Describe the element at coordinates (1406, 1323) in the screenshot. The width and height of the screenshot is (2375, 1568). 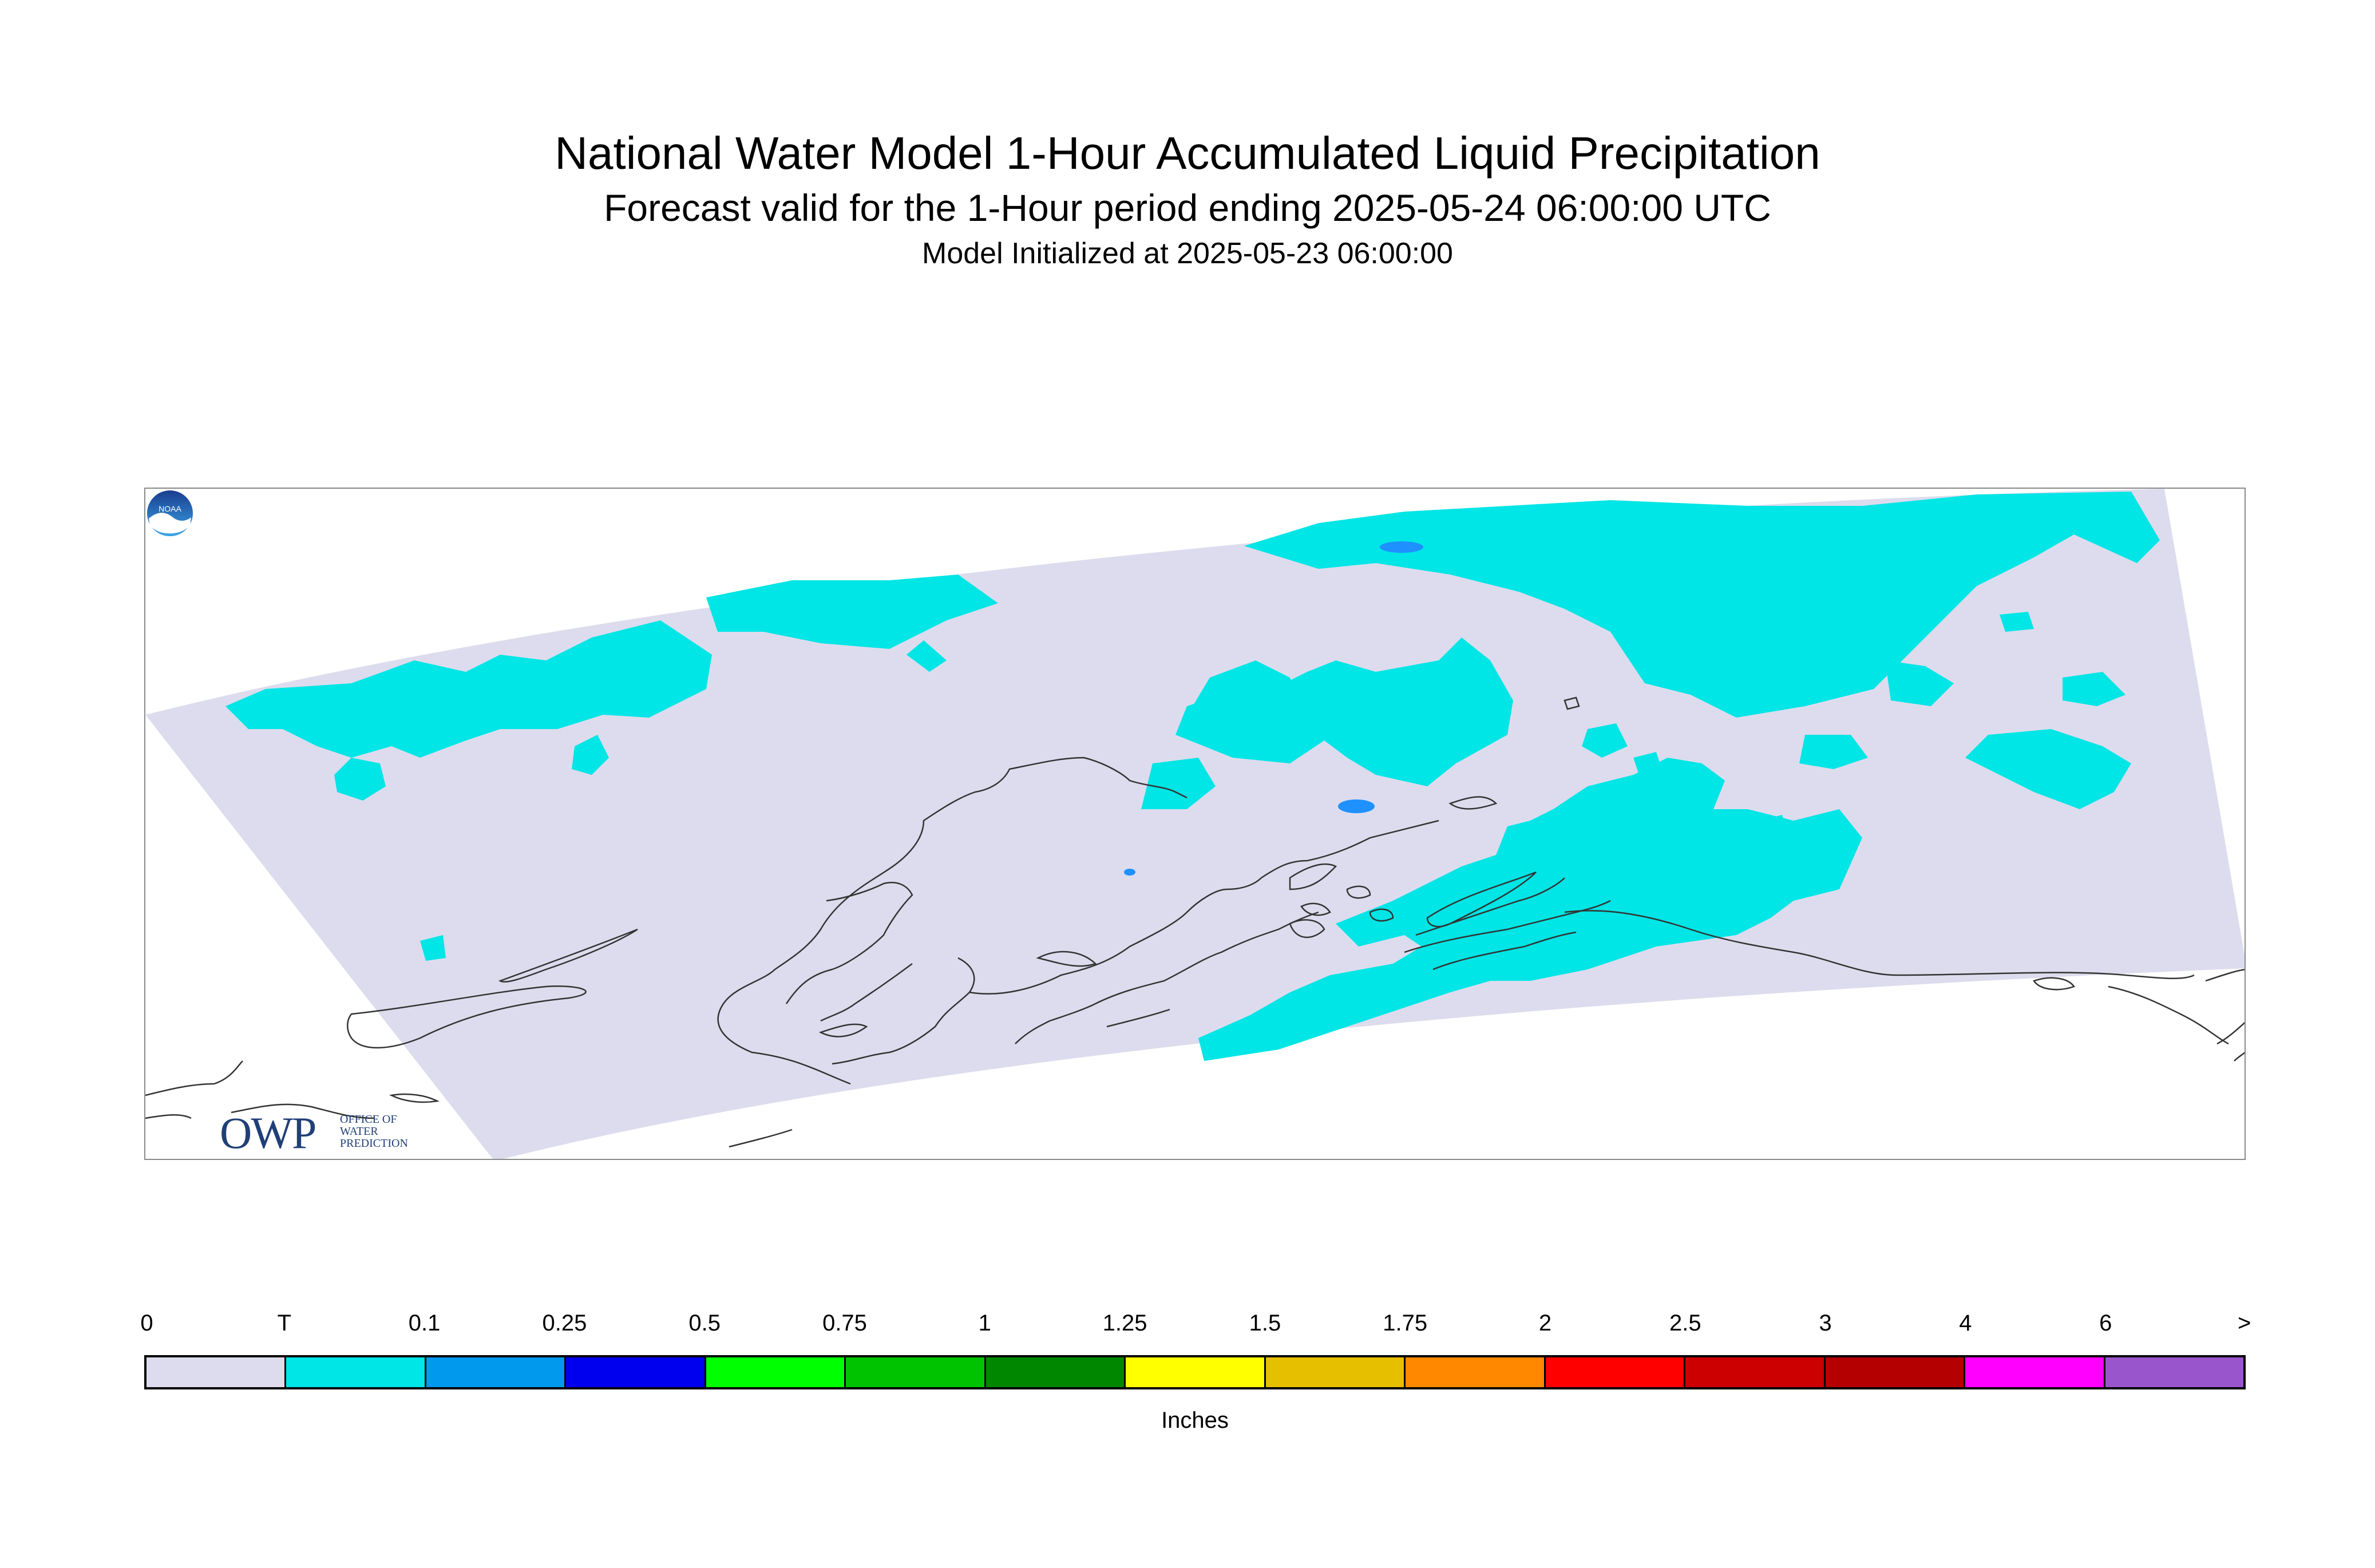
I see `legend-tick-label: 1.75` at that location.